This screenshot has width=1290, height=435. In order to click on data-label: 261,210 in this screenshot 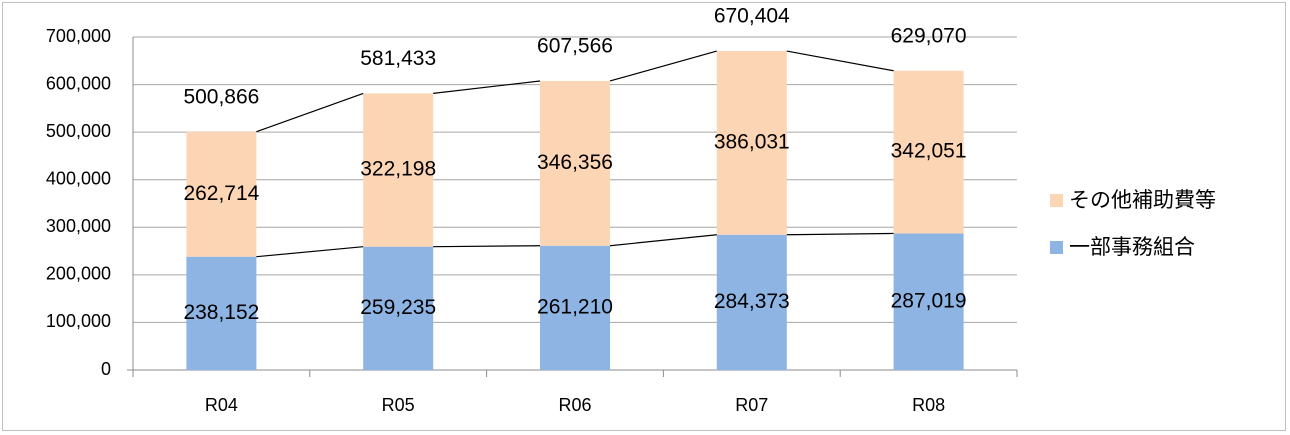, I will do `click(575, 306)`.